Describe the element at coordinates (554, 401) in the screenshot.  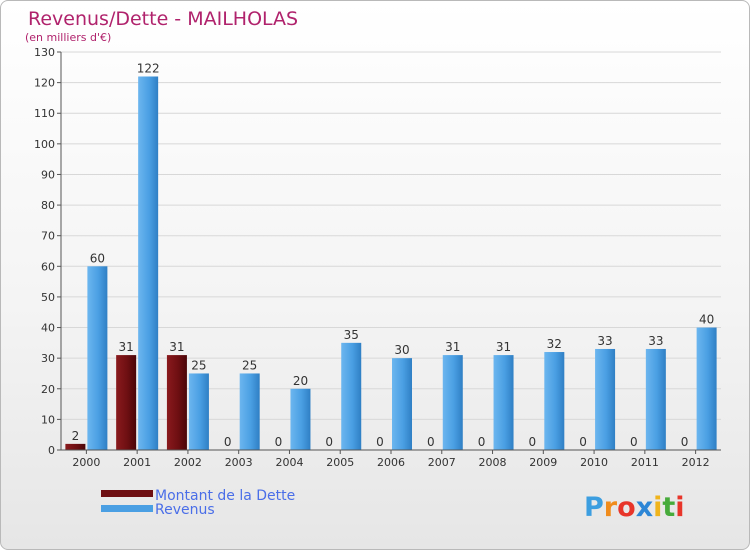
I see `bar-revenus-2009` at that location.